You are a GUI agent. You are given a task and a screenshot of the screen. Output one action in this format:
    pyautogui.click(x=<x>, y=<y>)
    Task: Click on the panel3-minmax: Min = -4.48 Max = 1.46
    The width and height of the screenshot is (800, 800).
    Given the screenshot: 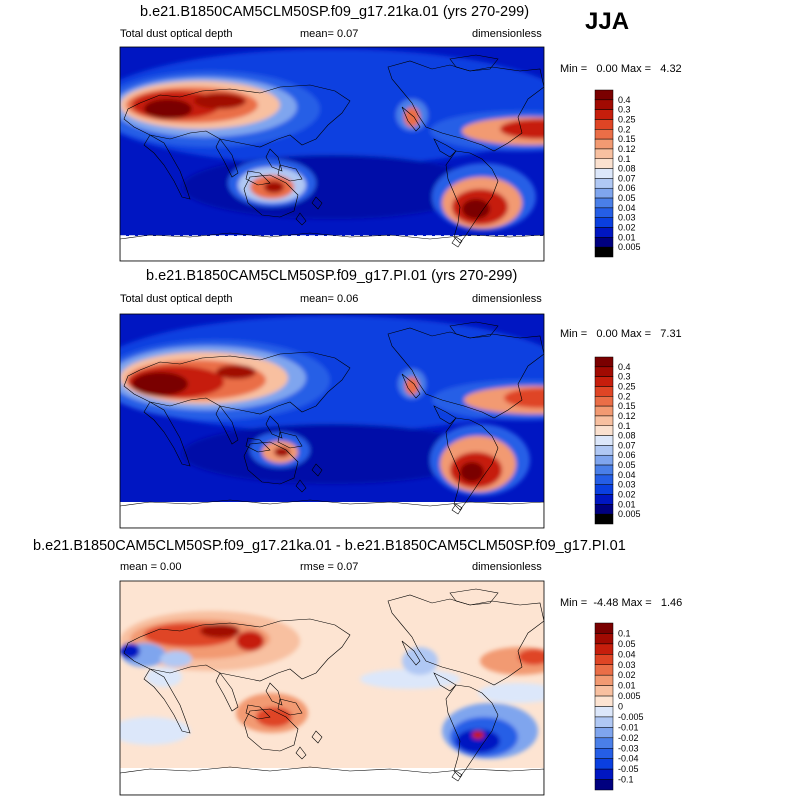 What is the action you would take?
    pyautogui.click(x=621, y=603)
    